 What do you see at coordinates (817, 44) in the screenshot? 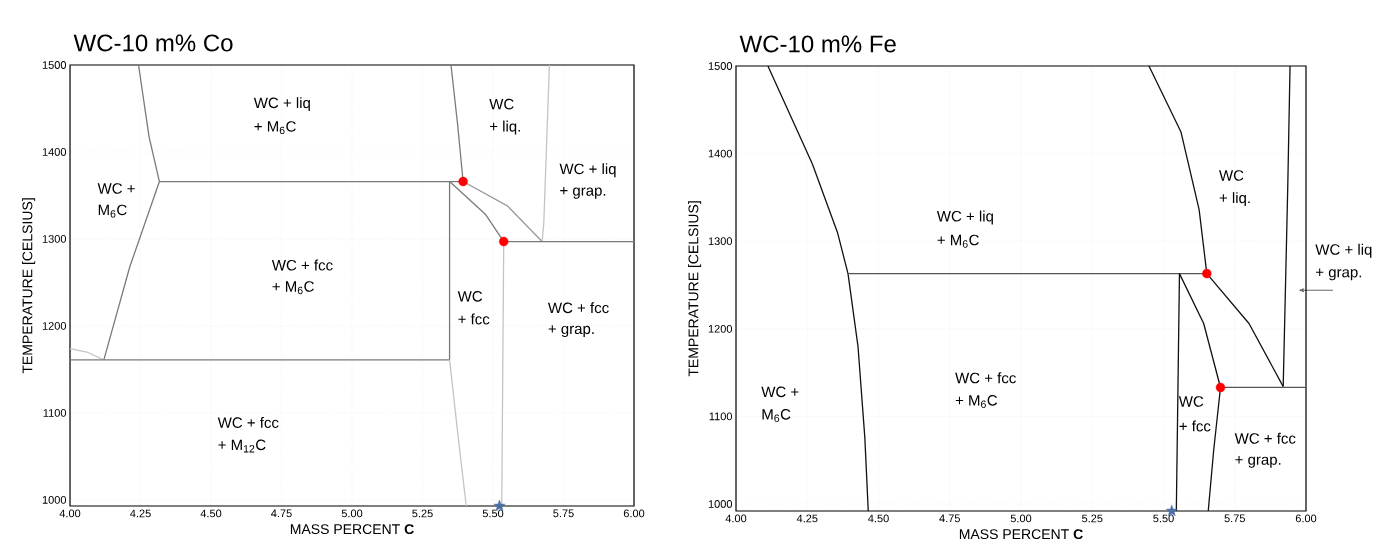
I see `chart-title: WC-10 m% Fe` at bounding box center [817, 44].